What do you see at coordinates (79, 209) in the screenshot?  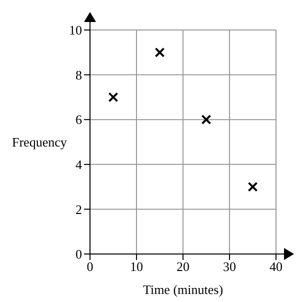 I see `y-tick-label: 2` at bounding box center [79, 209].